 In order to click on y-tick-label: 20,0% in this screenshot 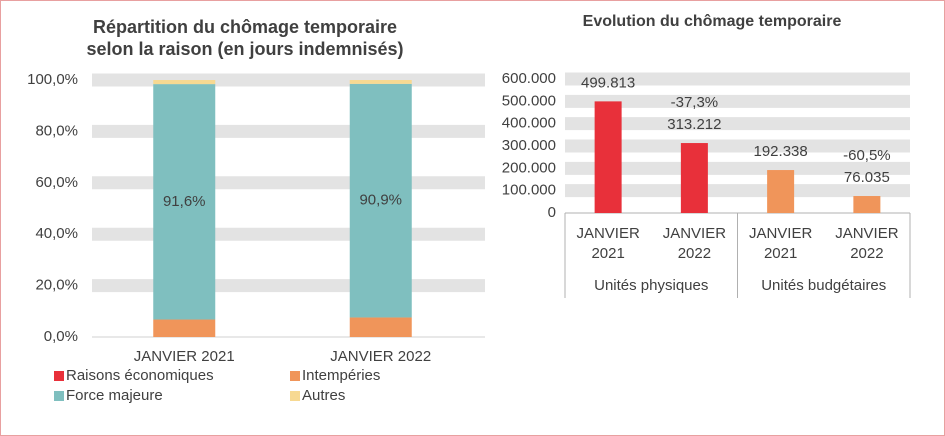, I will do `click(56, 285)`.